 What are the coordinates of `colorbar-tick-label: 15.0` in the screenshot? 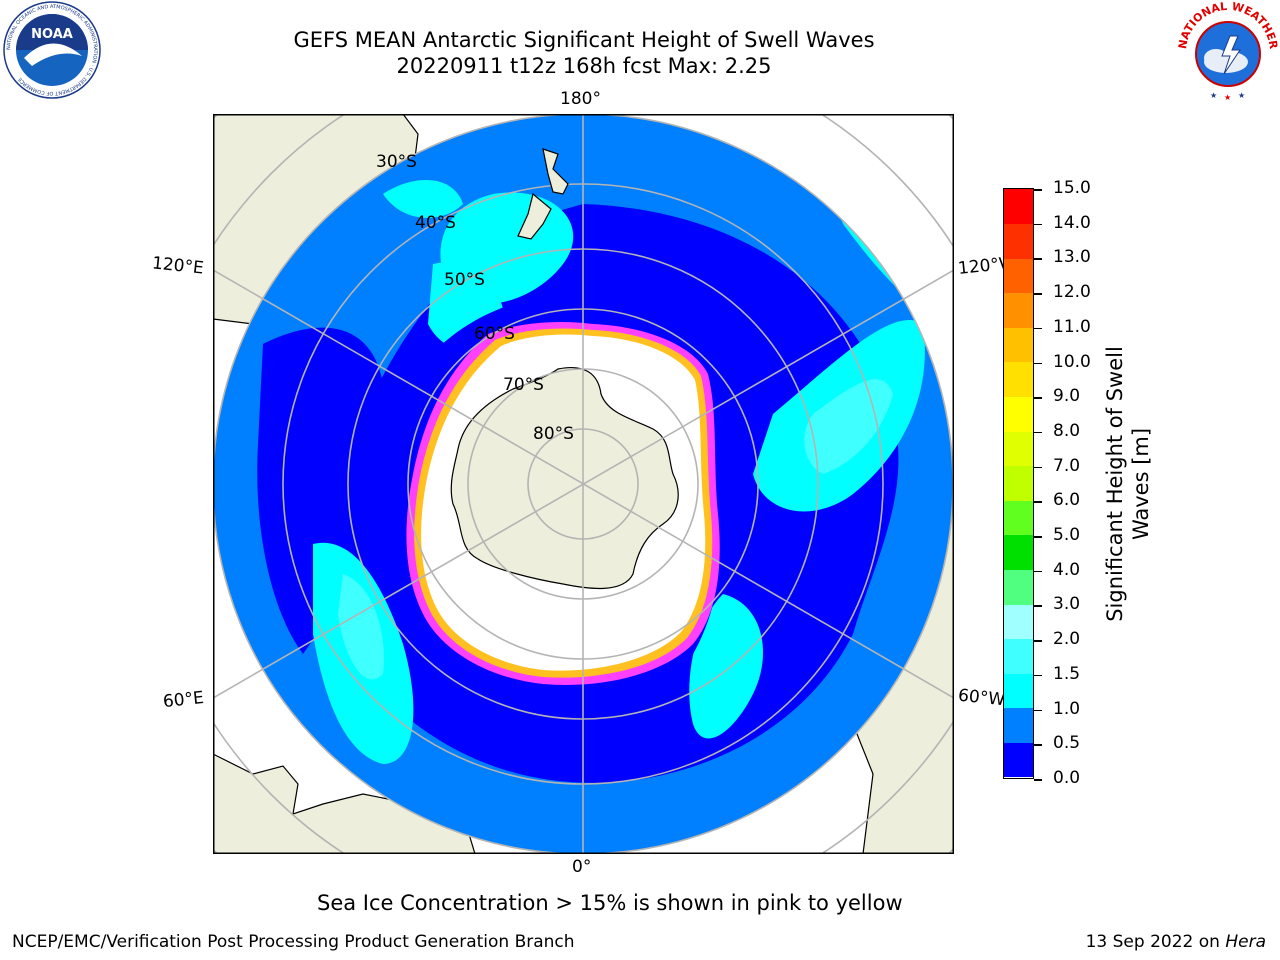 It's located at (1072, 188).